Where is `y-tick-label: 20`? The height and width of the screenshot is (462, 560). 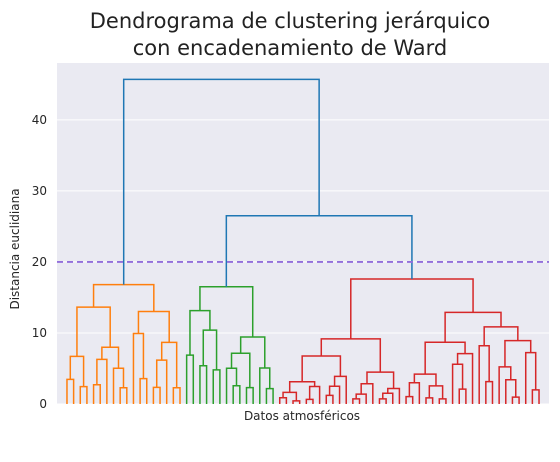 y-tick-label: 20 is located at coordinates (39, 262).